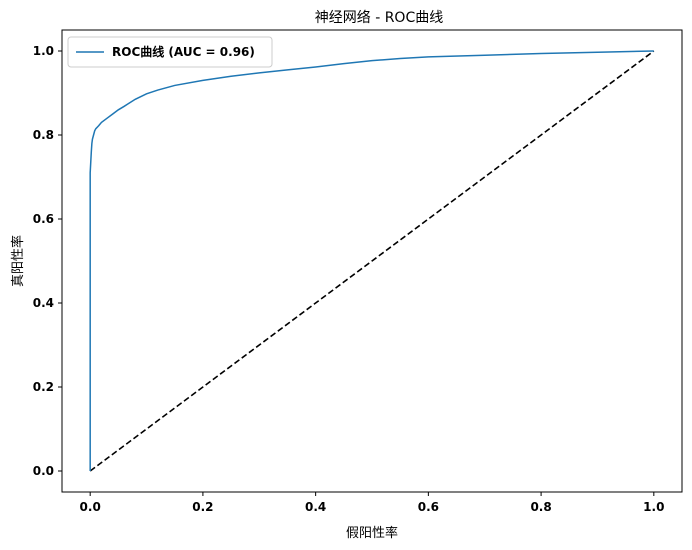 The height and width of the screenshot is (550, 692). I want to click on x-tick-label: 0.0, so click(90, 507).